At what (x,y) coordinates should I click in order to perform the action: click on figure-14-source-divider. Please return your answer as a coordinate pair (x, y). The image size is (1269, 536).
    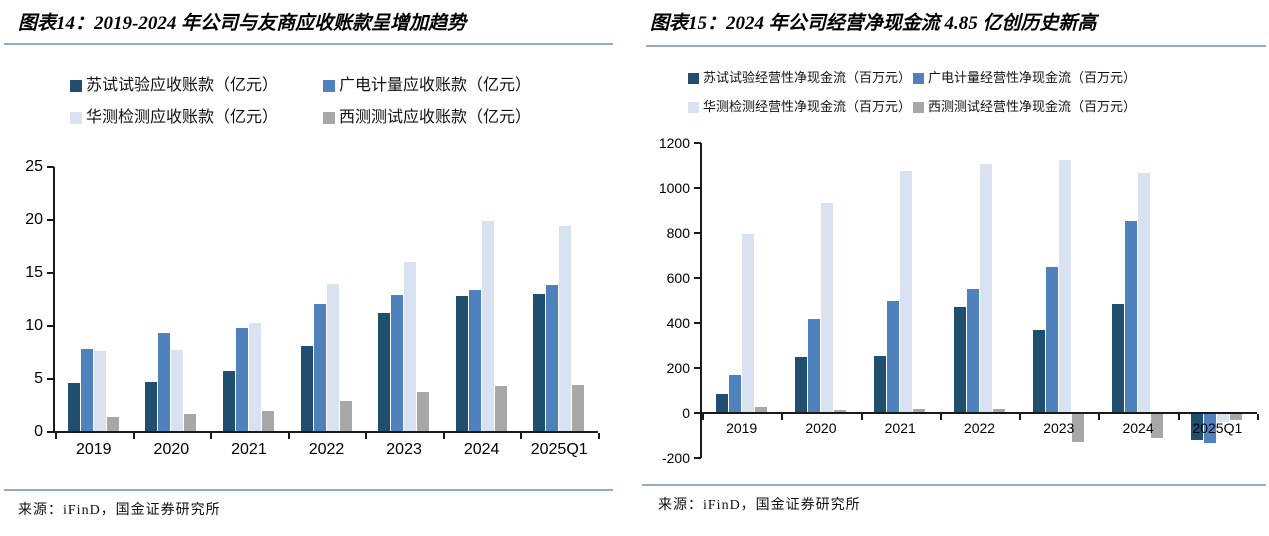
    Looking at the image, I should click on (308, 490).